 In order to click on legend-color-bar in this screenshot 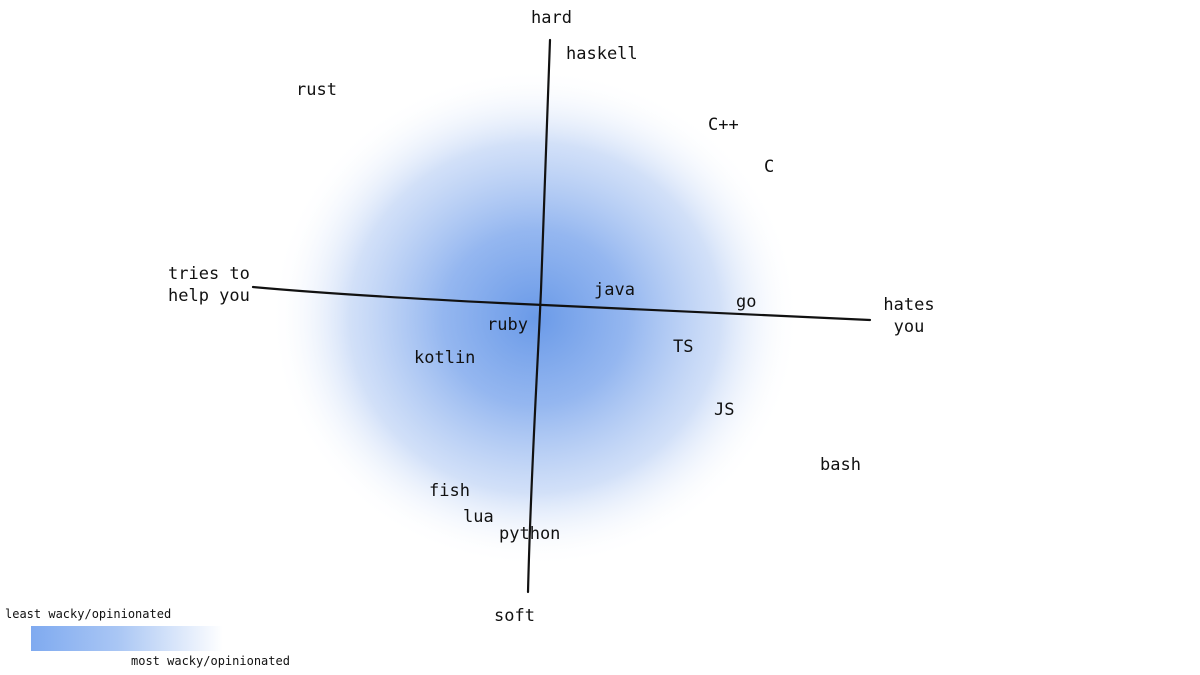, I will do `click(127, 638)`.